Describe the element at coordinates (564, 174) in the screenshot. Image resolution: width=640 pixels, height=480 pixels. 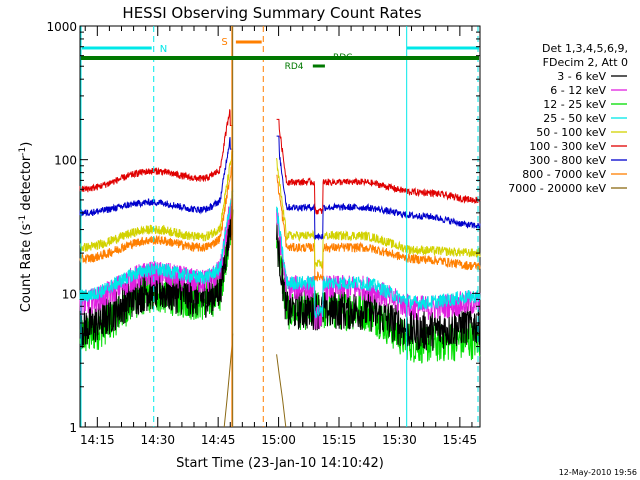
I see `legend-label: 800 - 7000 keV` at that location.